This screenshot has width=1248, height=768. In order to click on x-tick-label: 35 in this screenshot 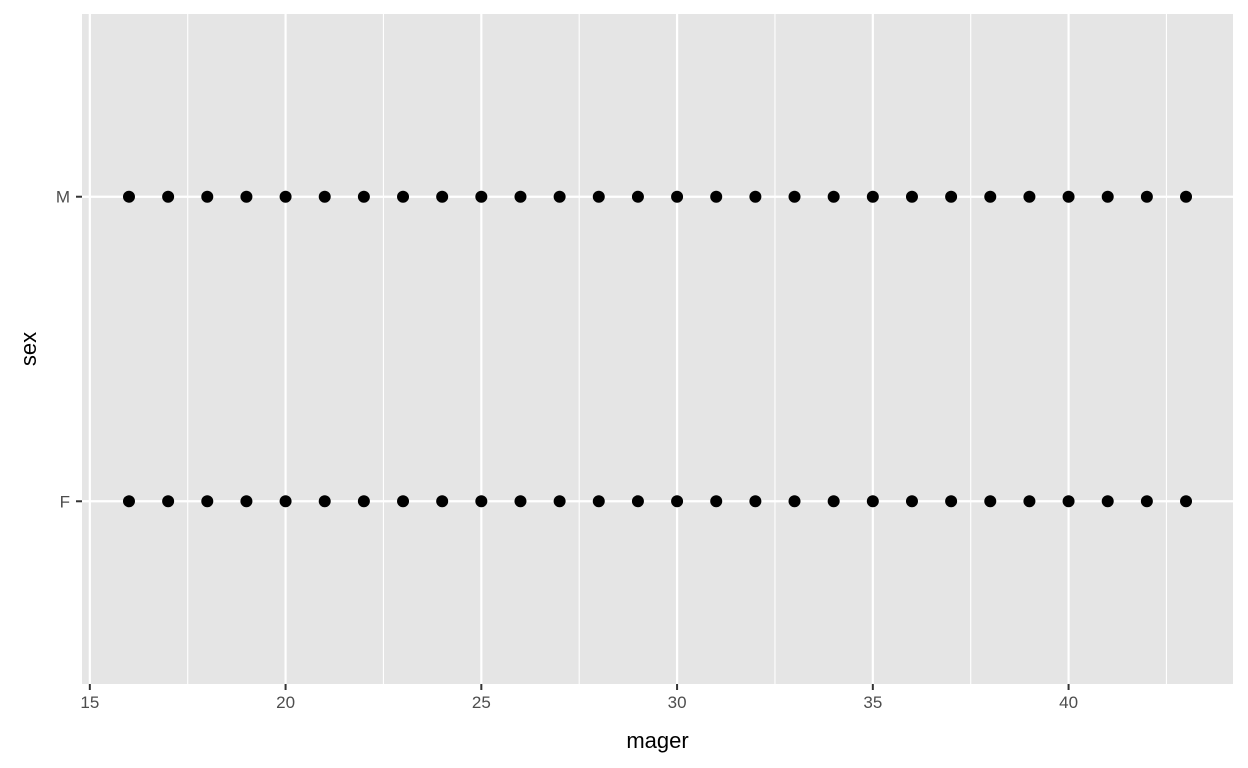, I will do `click(872, 702)`.